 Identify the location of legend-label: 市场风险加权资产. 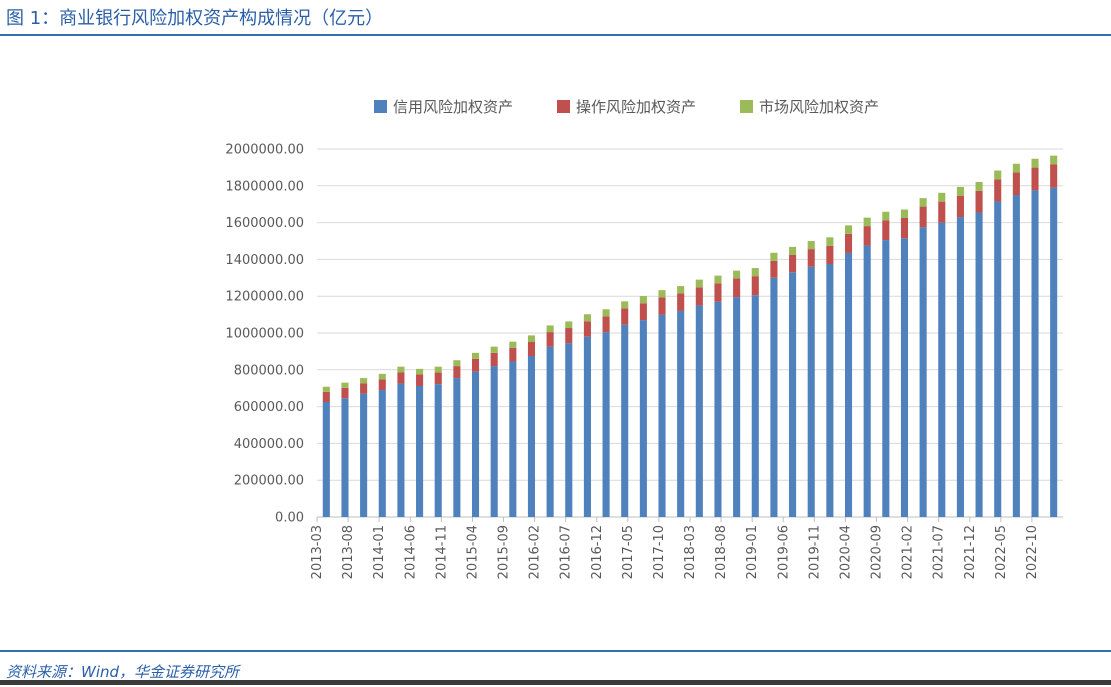
(819, 107).